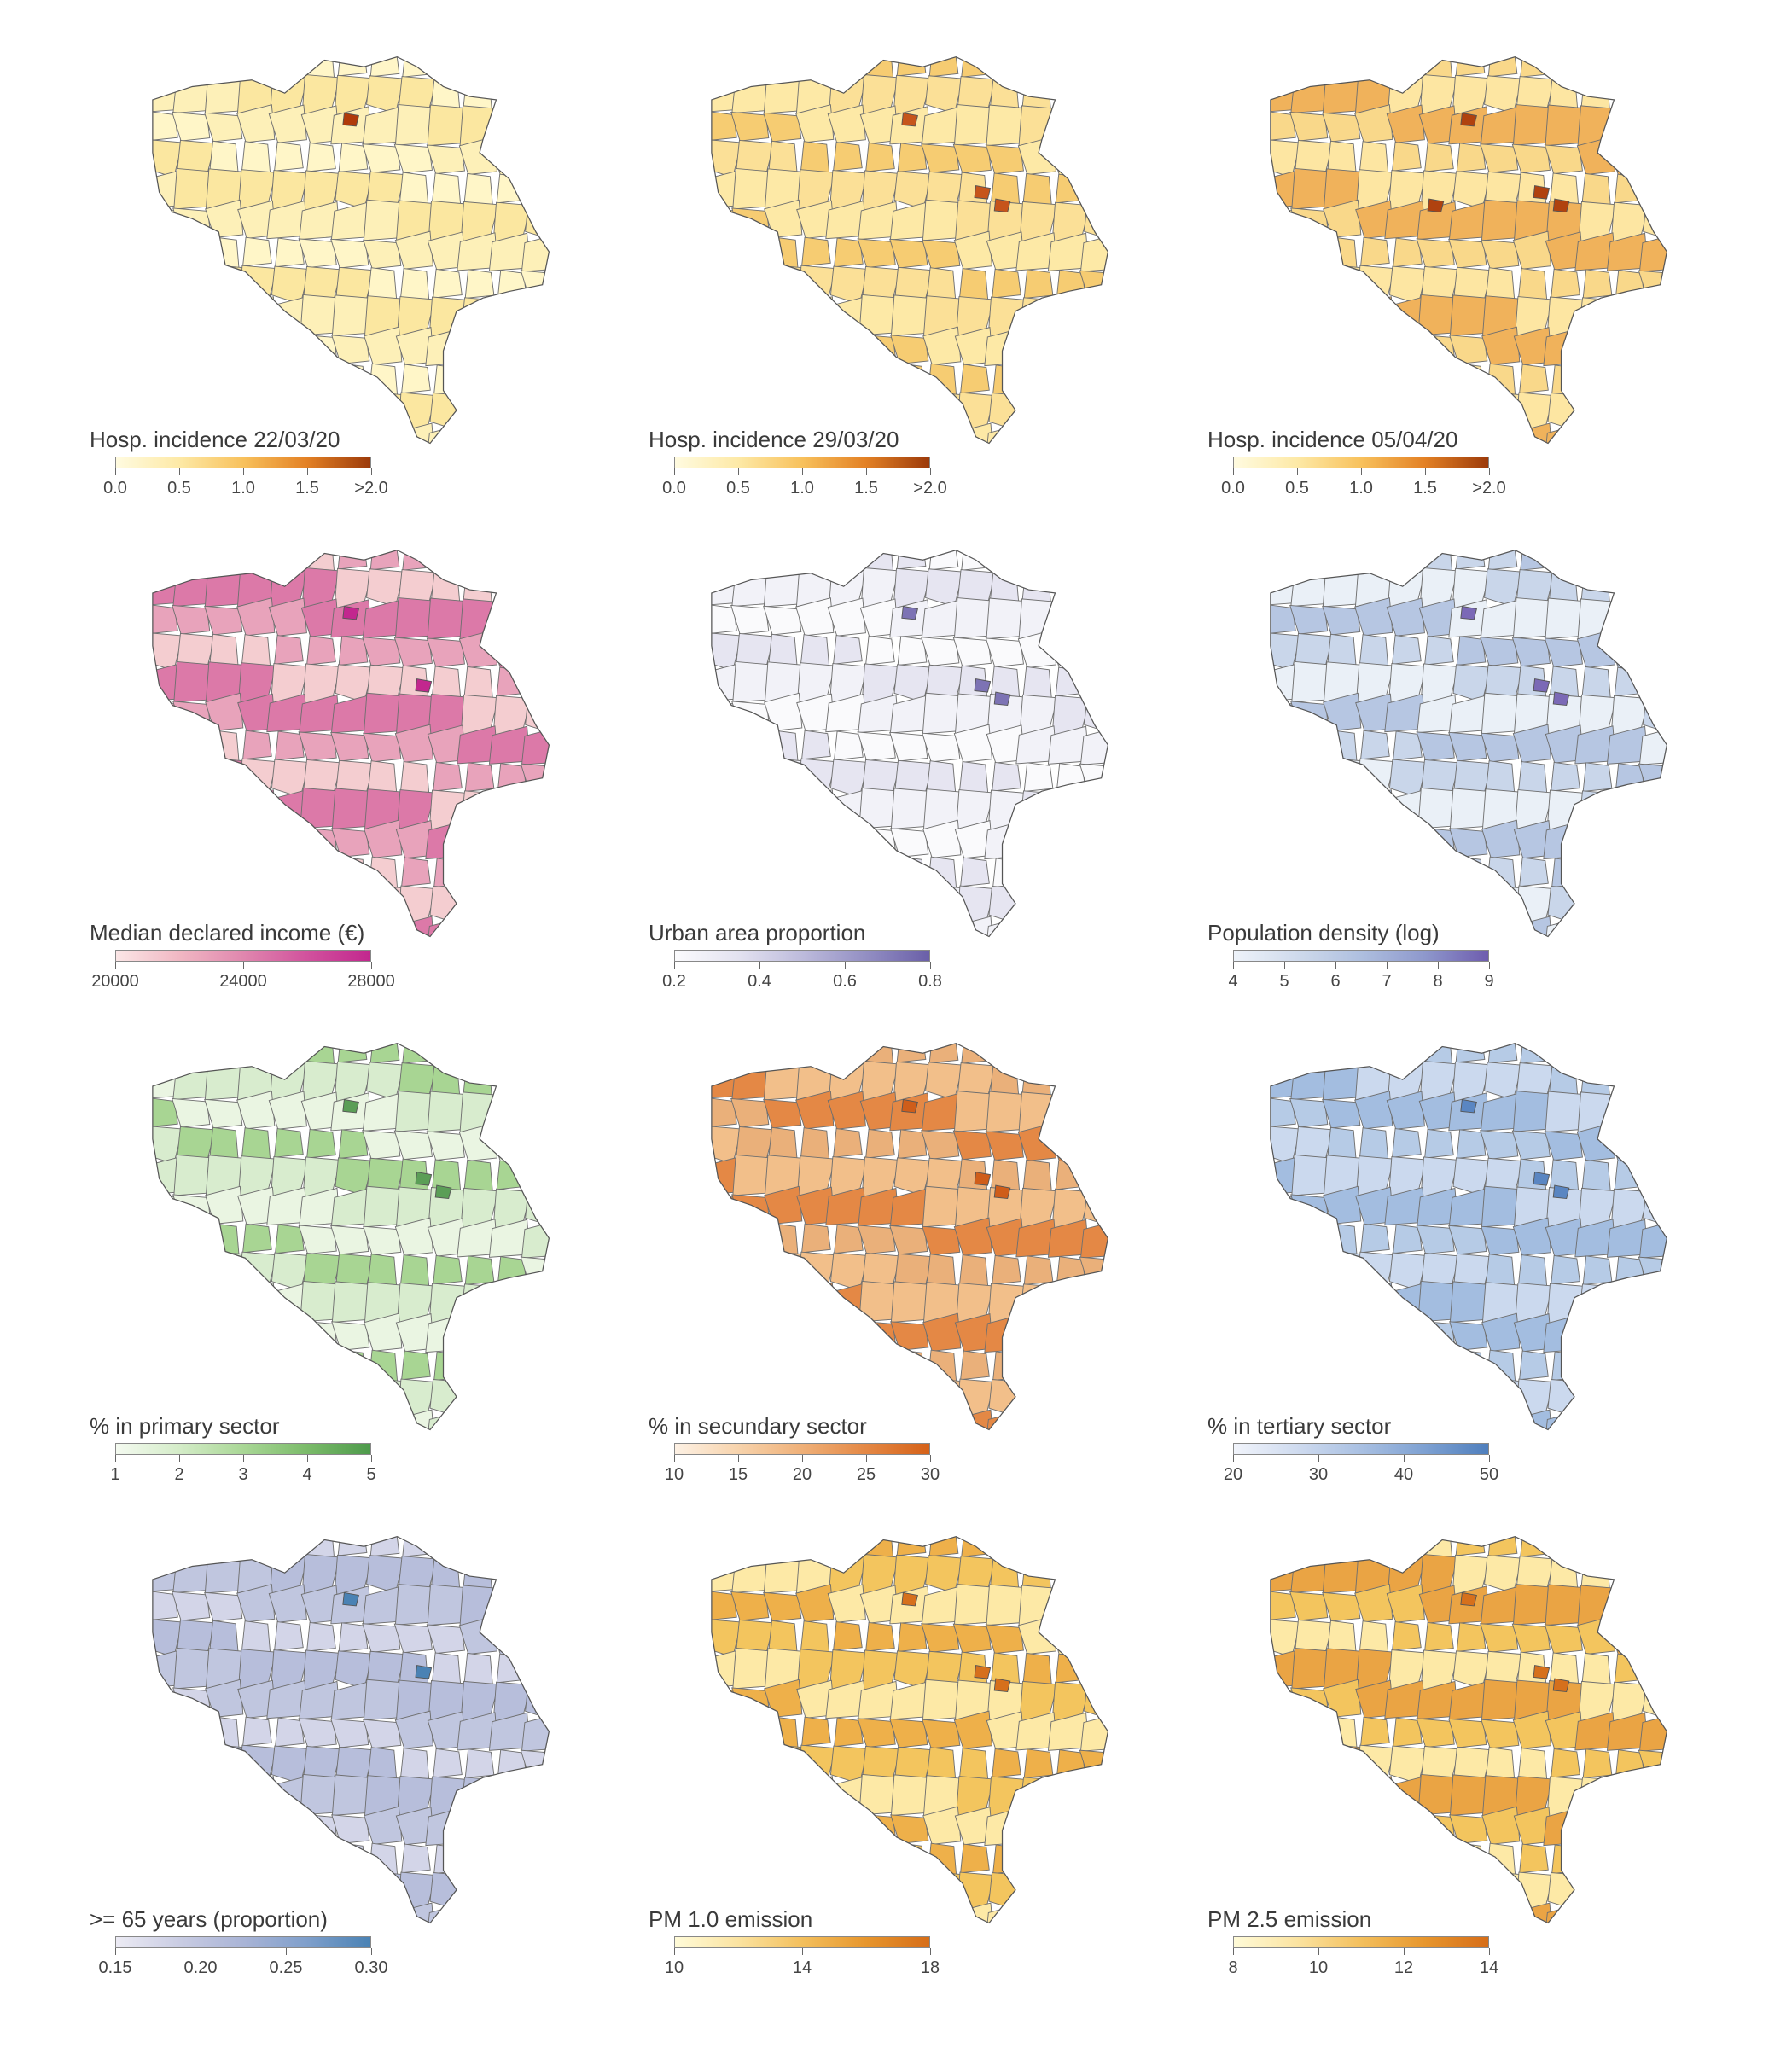  Describe the element at coordinates (759, 982) in the screenshot. I see `scale-tick-label: 0.4` at that location.